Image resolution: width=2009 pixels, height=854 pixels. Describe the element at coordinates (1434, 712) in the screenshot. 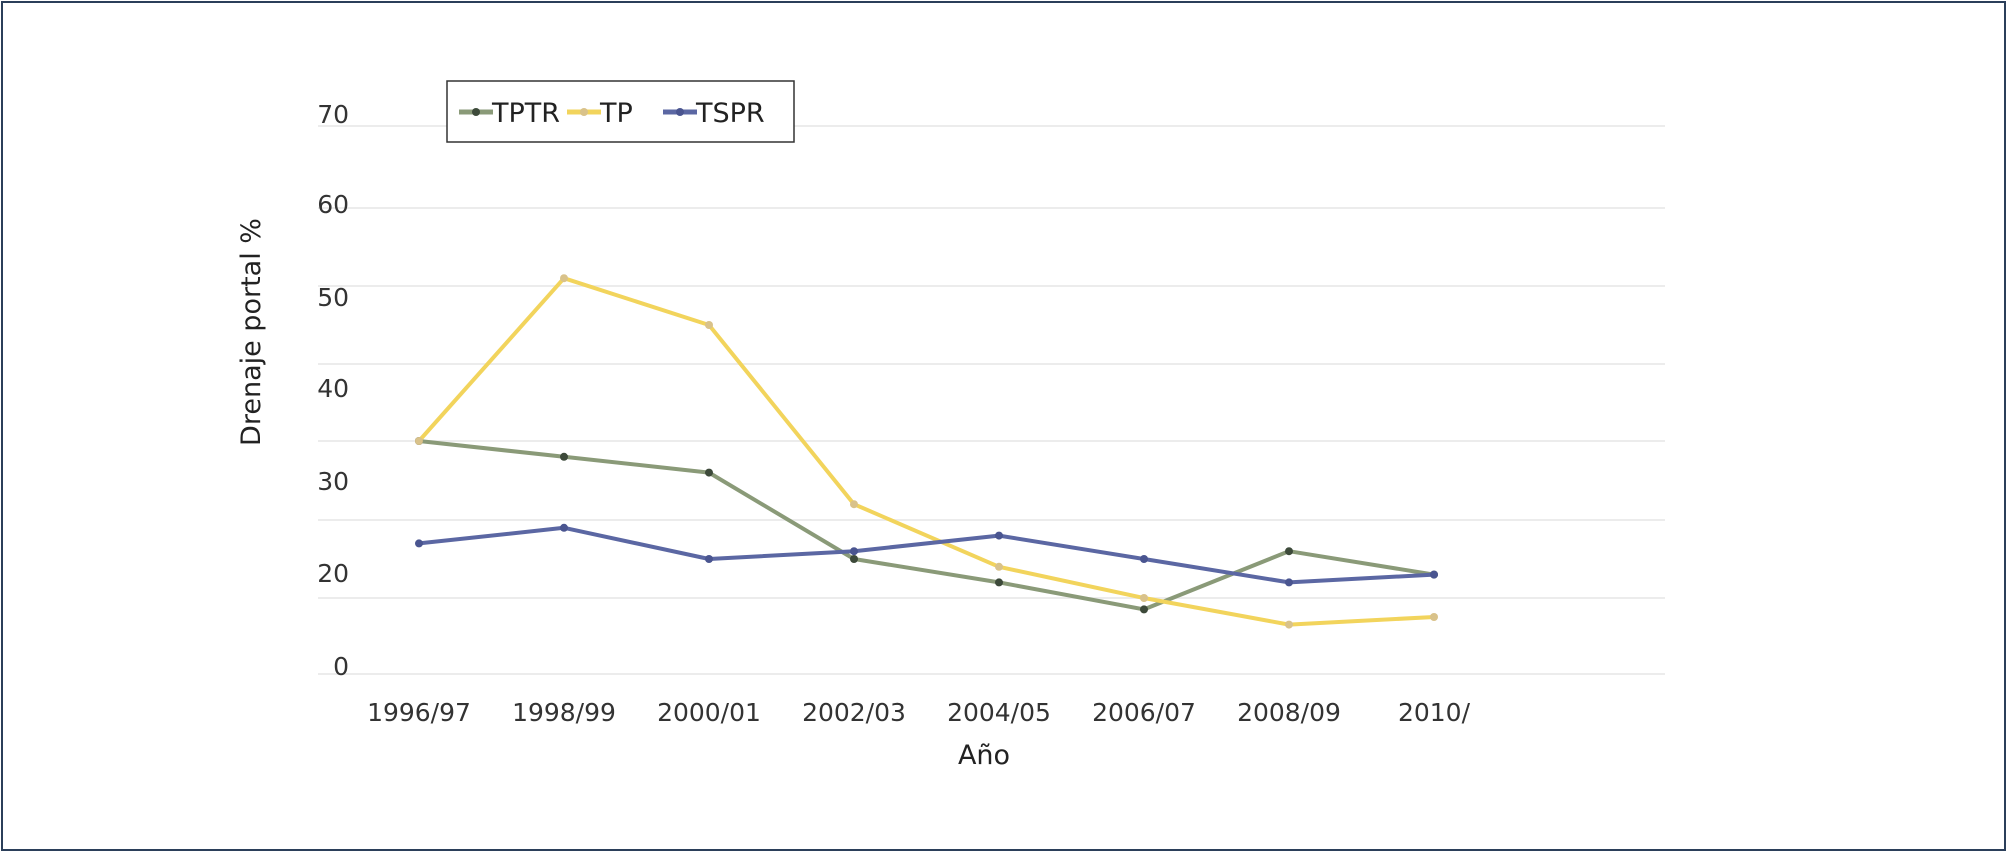

I see `x-tick-label: 2010/` at that location.